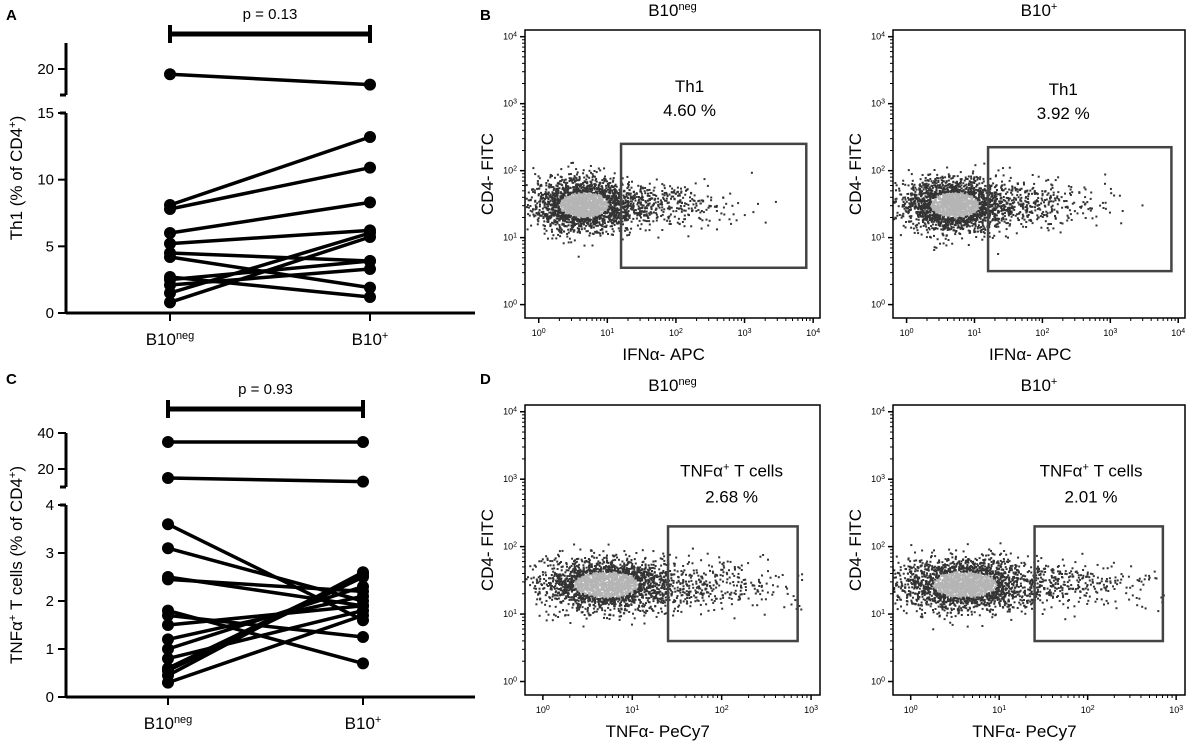 The width and height of the screenshot is (1192, 750). What do you see at coordinates (168, 579) in the screenshot?
I see `data-point-b10neg` at bounding box center [168, 579].